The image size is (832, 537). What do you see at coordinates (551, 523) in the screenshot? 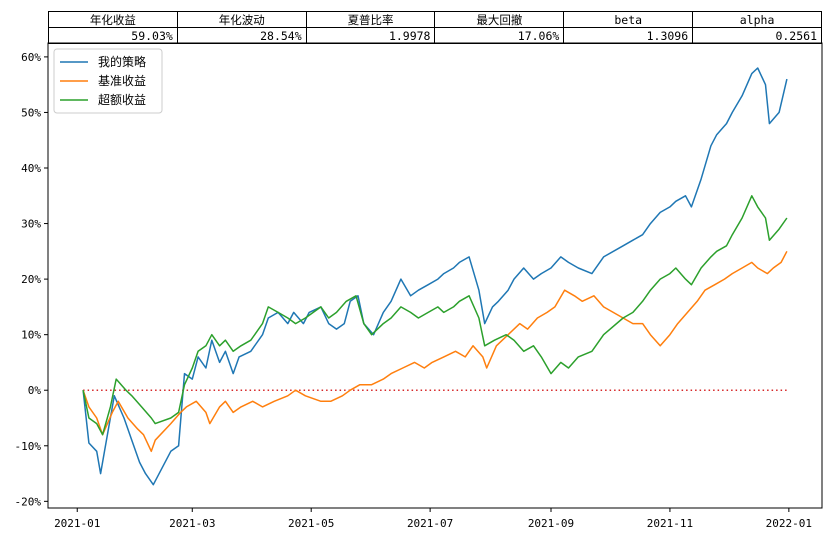
I see `x-tick-label: 2021-09` at bounding box center [551, 523].